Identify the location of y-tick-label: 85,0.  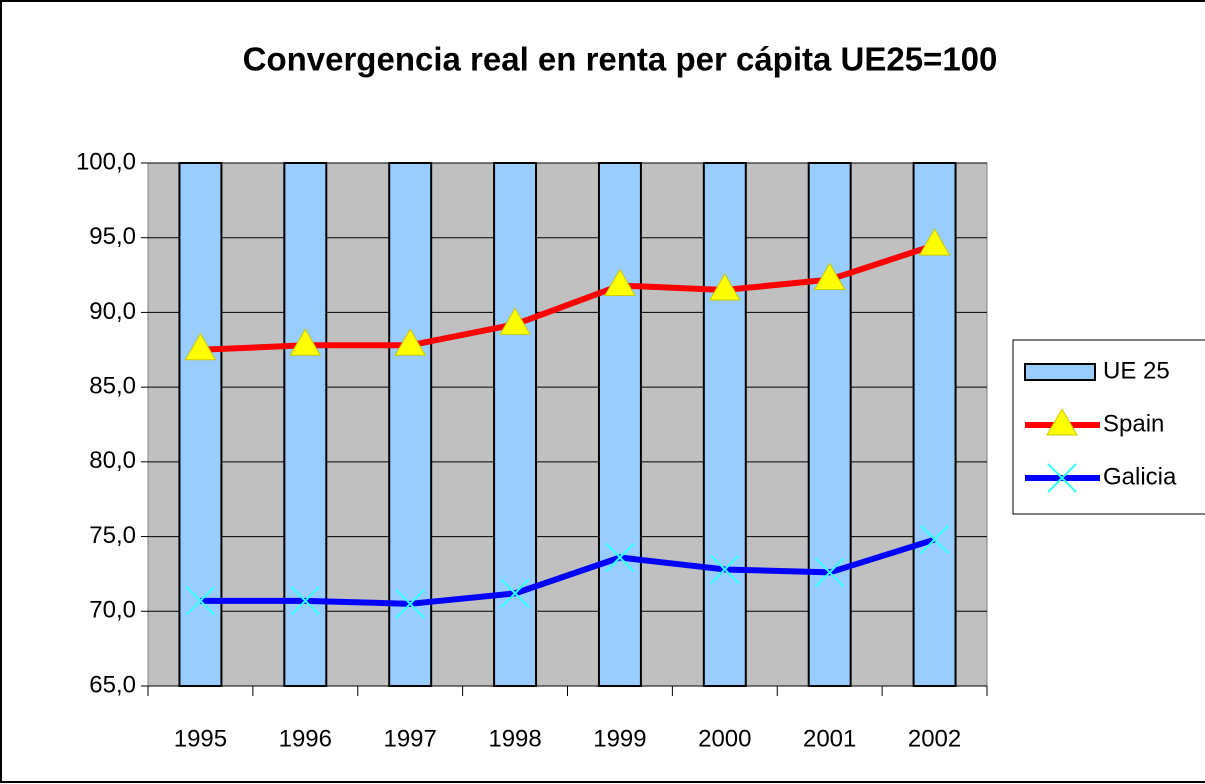
(112, 385).